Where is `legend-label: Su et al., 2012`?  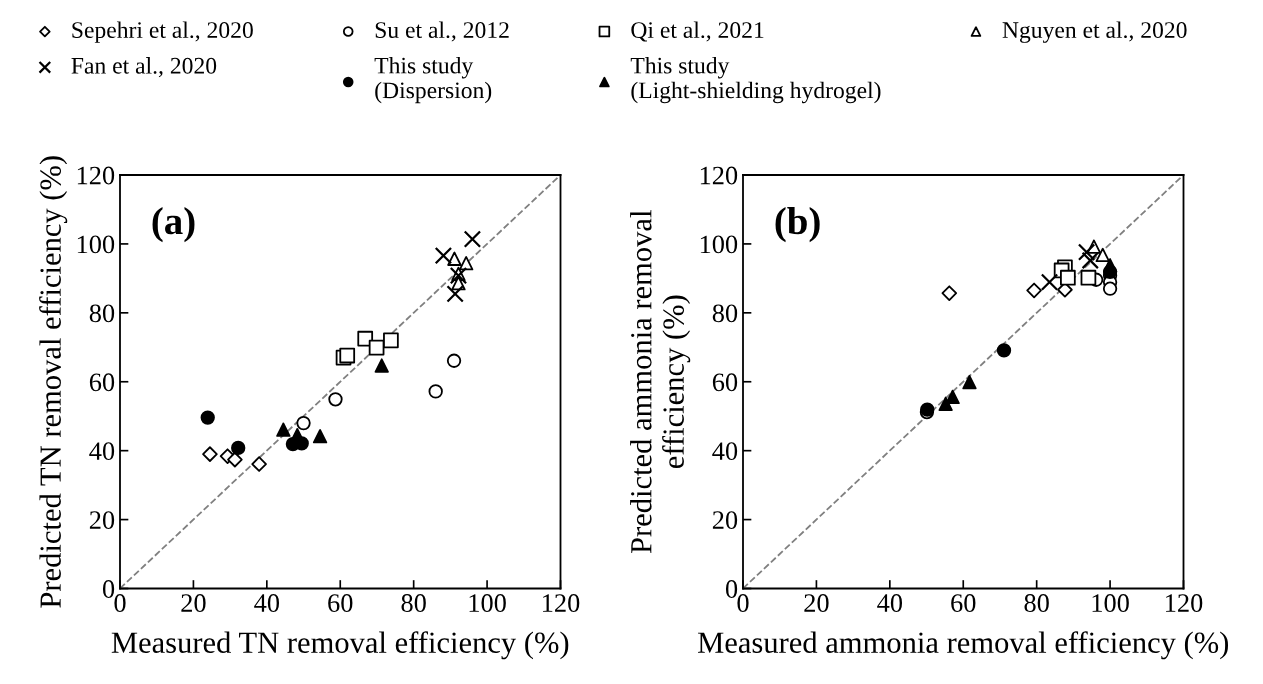
legend-label: Su et al., 2012 is located at coordinates (442, 31).